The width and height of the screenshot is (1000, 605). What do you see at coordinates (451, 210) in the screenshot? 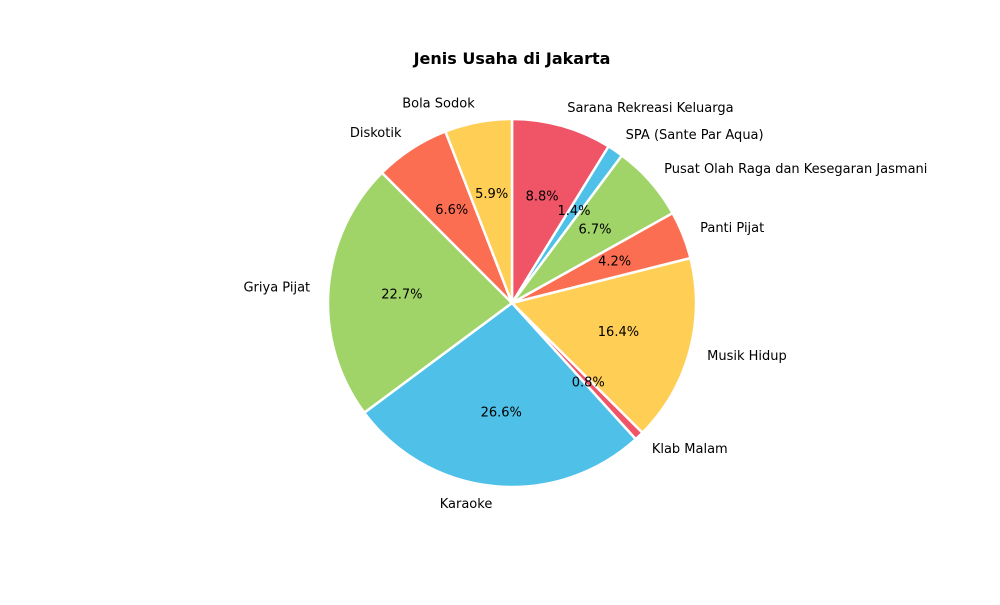
I see `percentage-label-diskotik: 6.6%` at bounding box center [451, 210].